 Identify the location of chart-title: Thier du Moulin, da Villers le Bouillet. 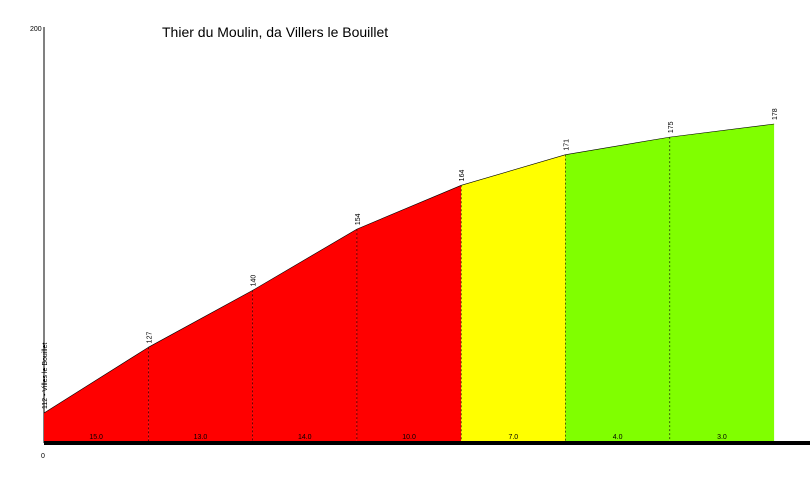
(275, 32).